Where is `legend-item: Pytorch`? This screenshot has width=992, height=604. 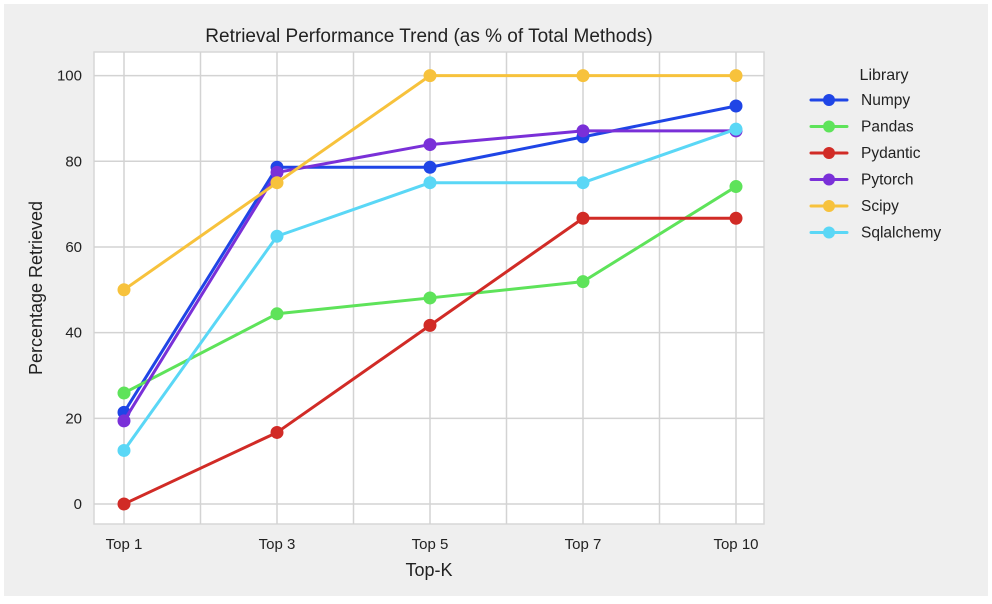
legend-item: Pytorch is located at coordinates (861, 180).